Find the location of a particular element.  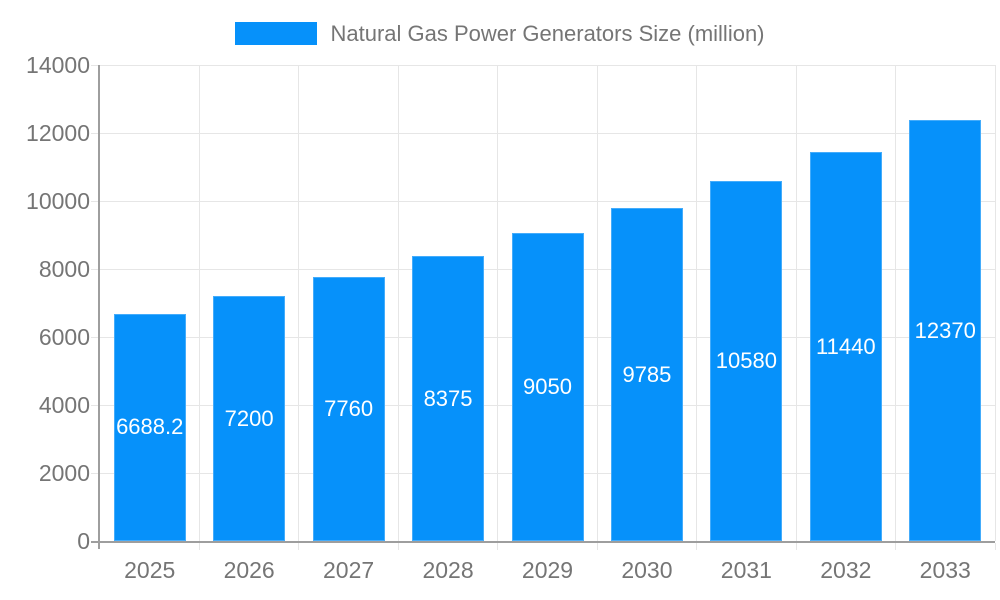

bar-value-label: 12370 is located at coordinates (945, 330).